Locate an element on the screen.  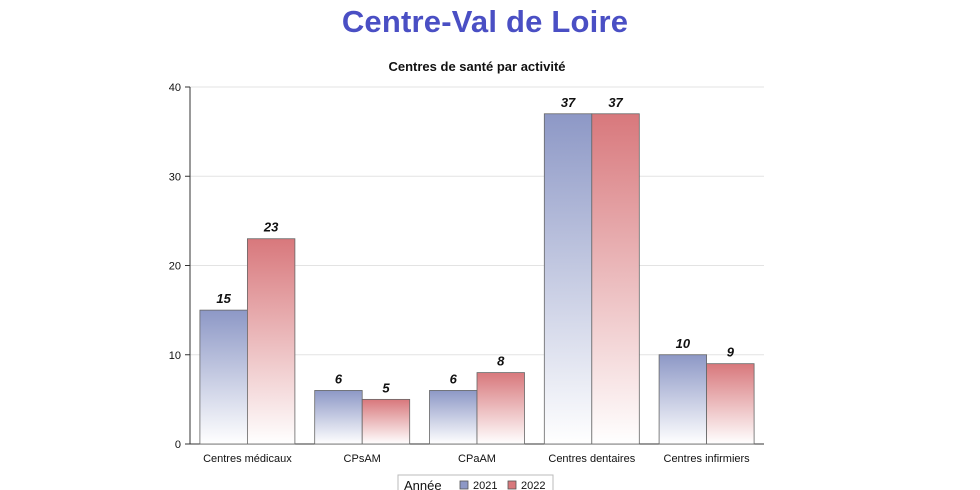
legend-swatch-2021 is located at coordinates (464, 485).